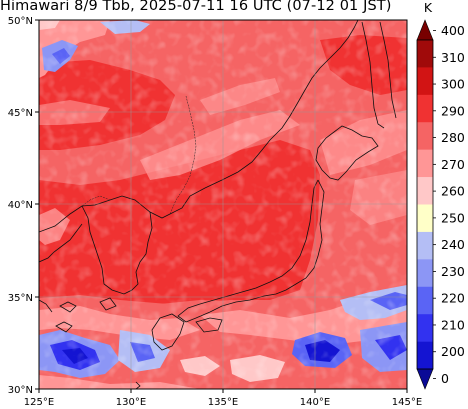 The image size is (468, 409). Describe the element at coordinates (453, 271) in the screenshot. I see `colorbar-label: 230` at that location.